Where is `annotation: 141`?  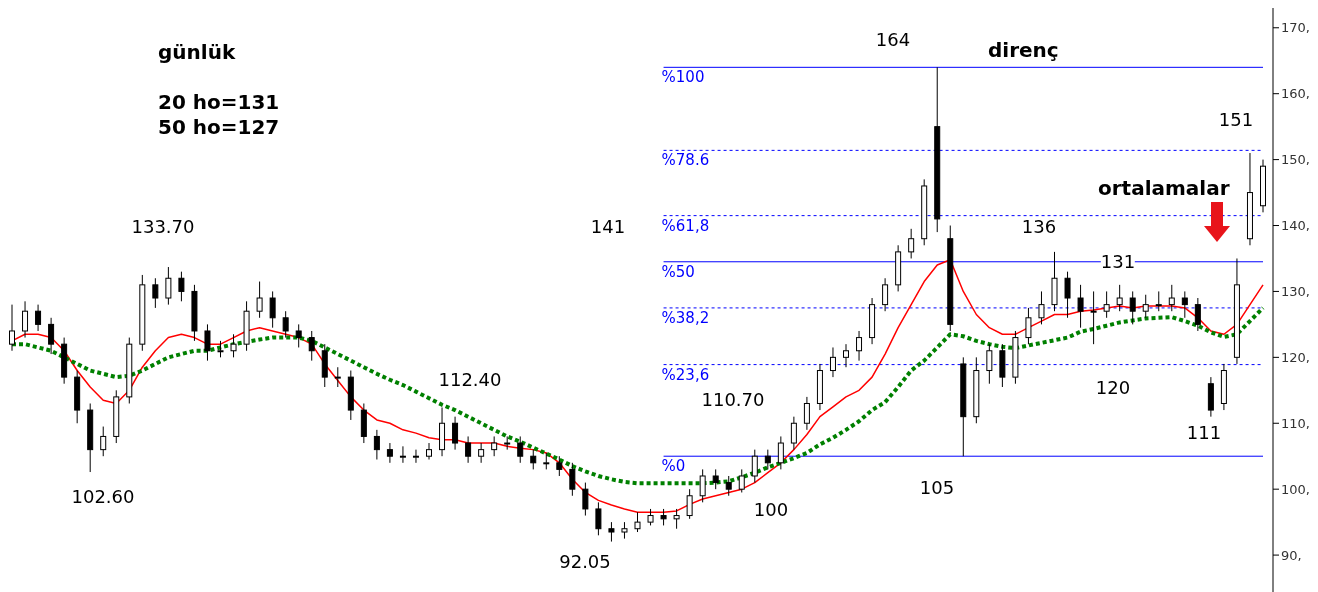
annotation: 141 is located at coordinates (608, 227).